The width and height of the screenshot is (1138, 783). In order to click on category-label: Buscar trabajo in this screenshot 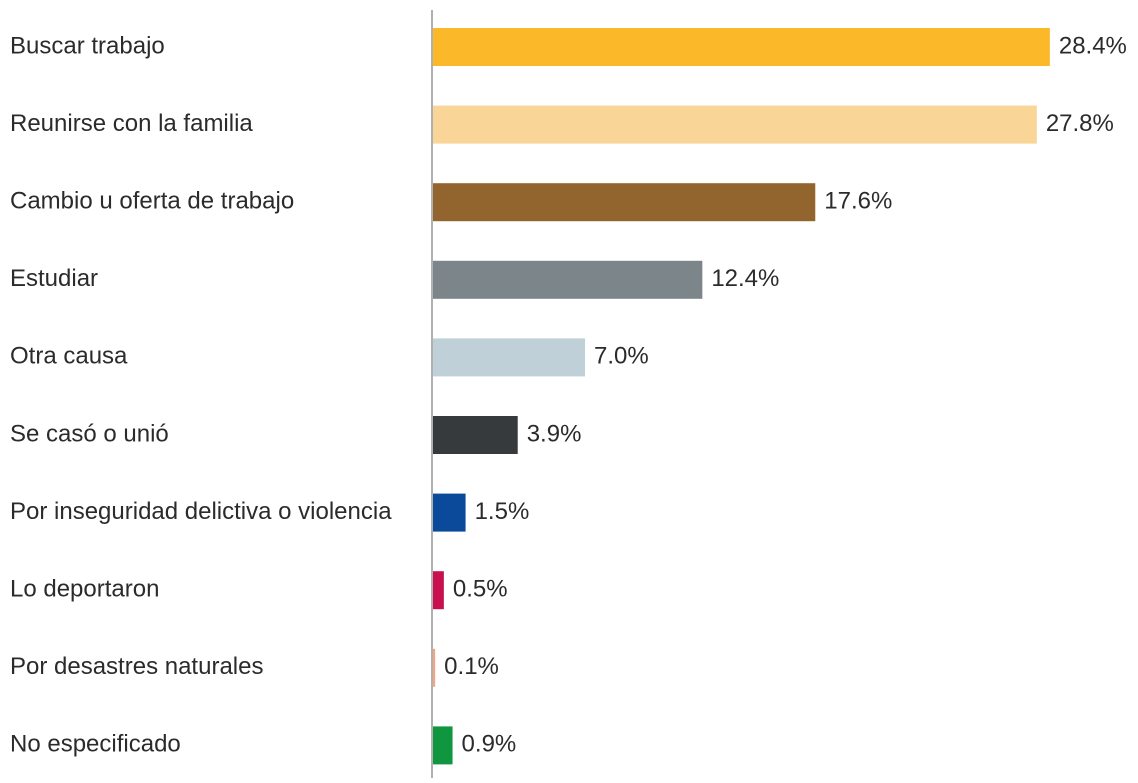, I will do `click(87, 45)`.